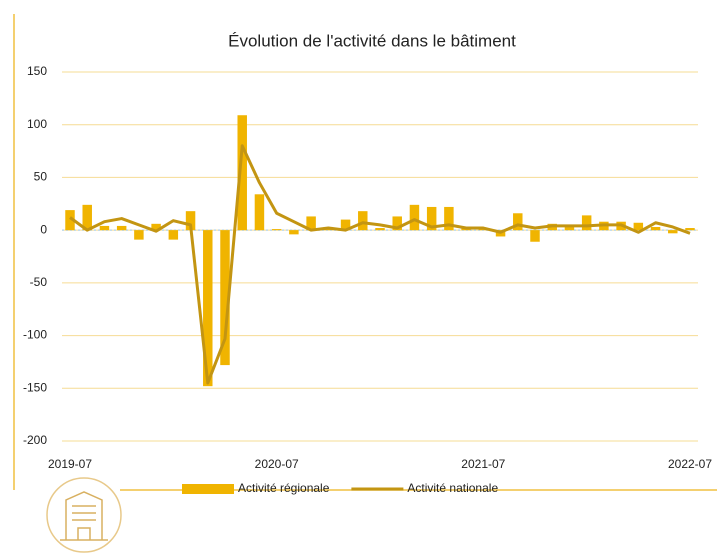 The width and height of the screenshot is (717, 560). What do you see at coordinates (35, 440) in the screenshot?
I see `y-tick-label: -200` at bounding box center [35, 440].